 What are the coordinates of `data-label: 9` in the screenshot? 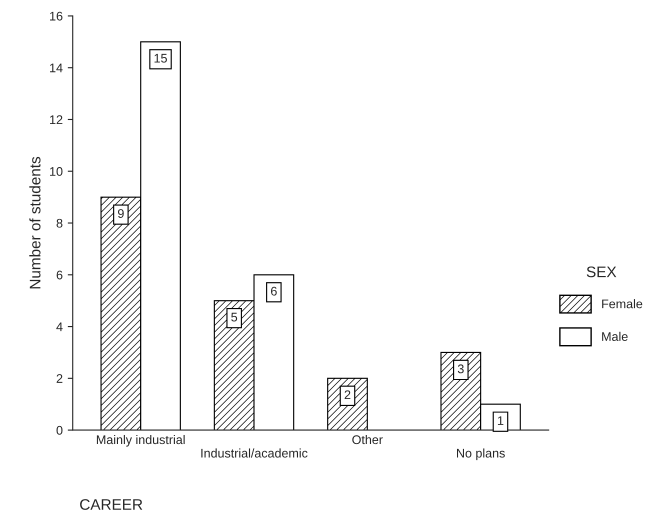 It's located at (121, 213).